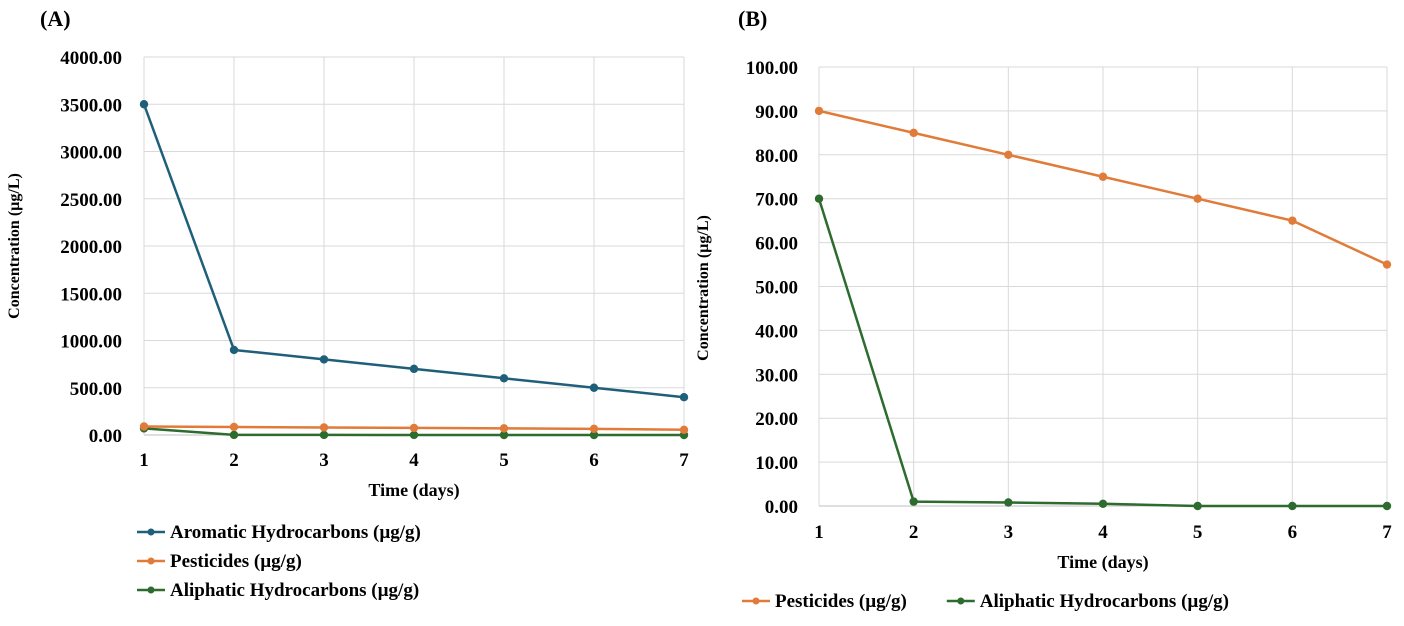 The image size is (1404, 626). What do you see at coordinates (413, 490) in the screenshot?
I see `chart-a-x-axis-title: Time (days)` at bounding box center [413, 490].